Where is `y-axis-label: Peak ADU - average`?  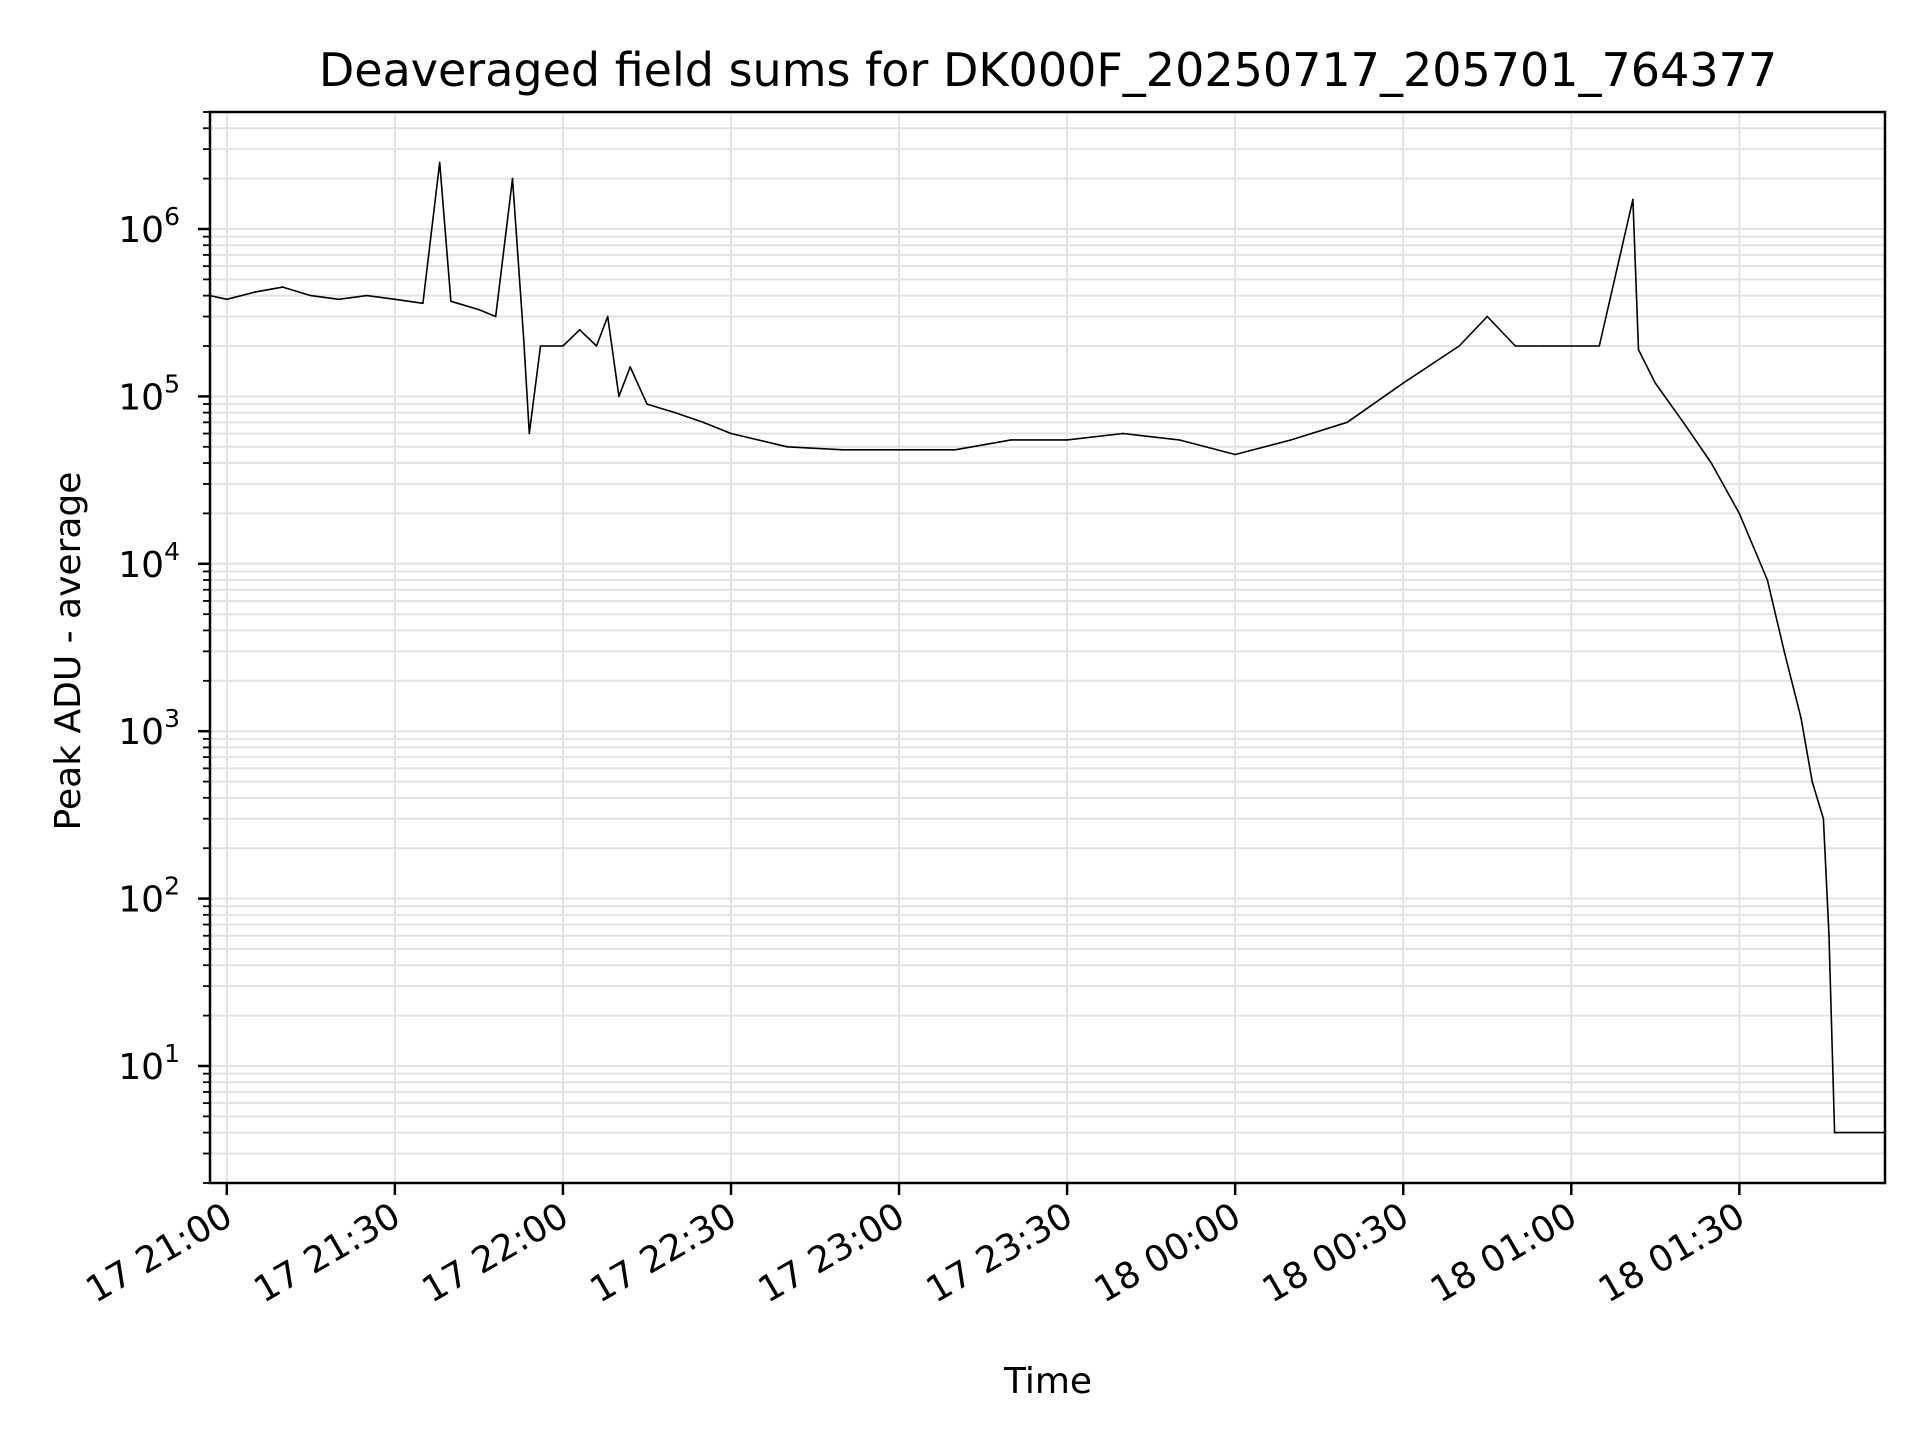
y-axis-label: Peak ADU - average is located at coordinates (68, 651).